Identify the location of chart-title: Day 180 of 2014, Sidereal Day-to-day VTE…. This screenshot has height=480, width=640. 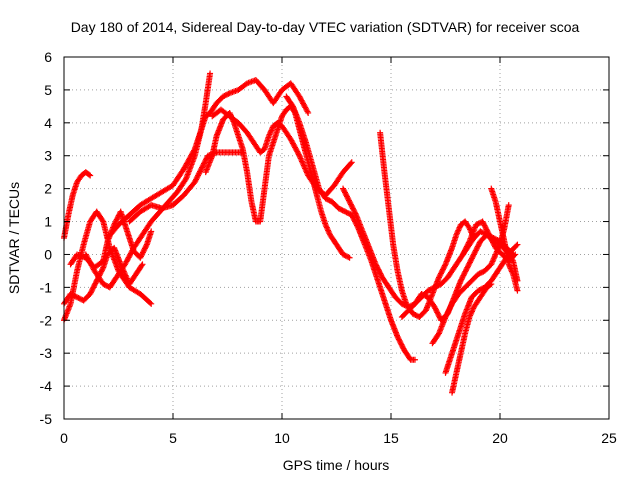
(325, 27).